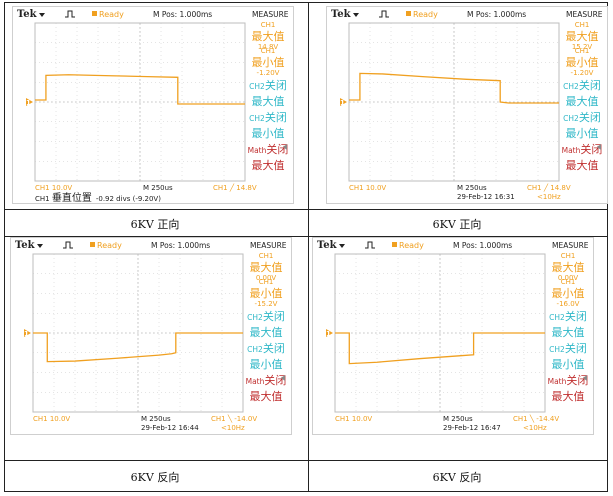 This screenshot has width=613, height=496. What do you see at coordinates (266, 304) in the screenshot?
I see `measure-value: -15.2V` at bounding box center [266, 304].